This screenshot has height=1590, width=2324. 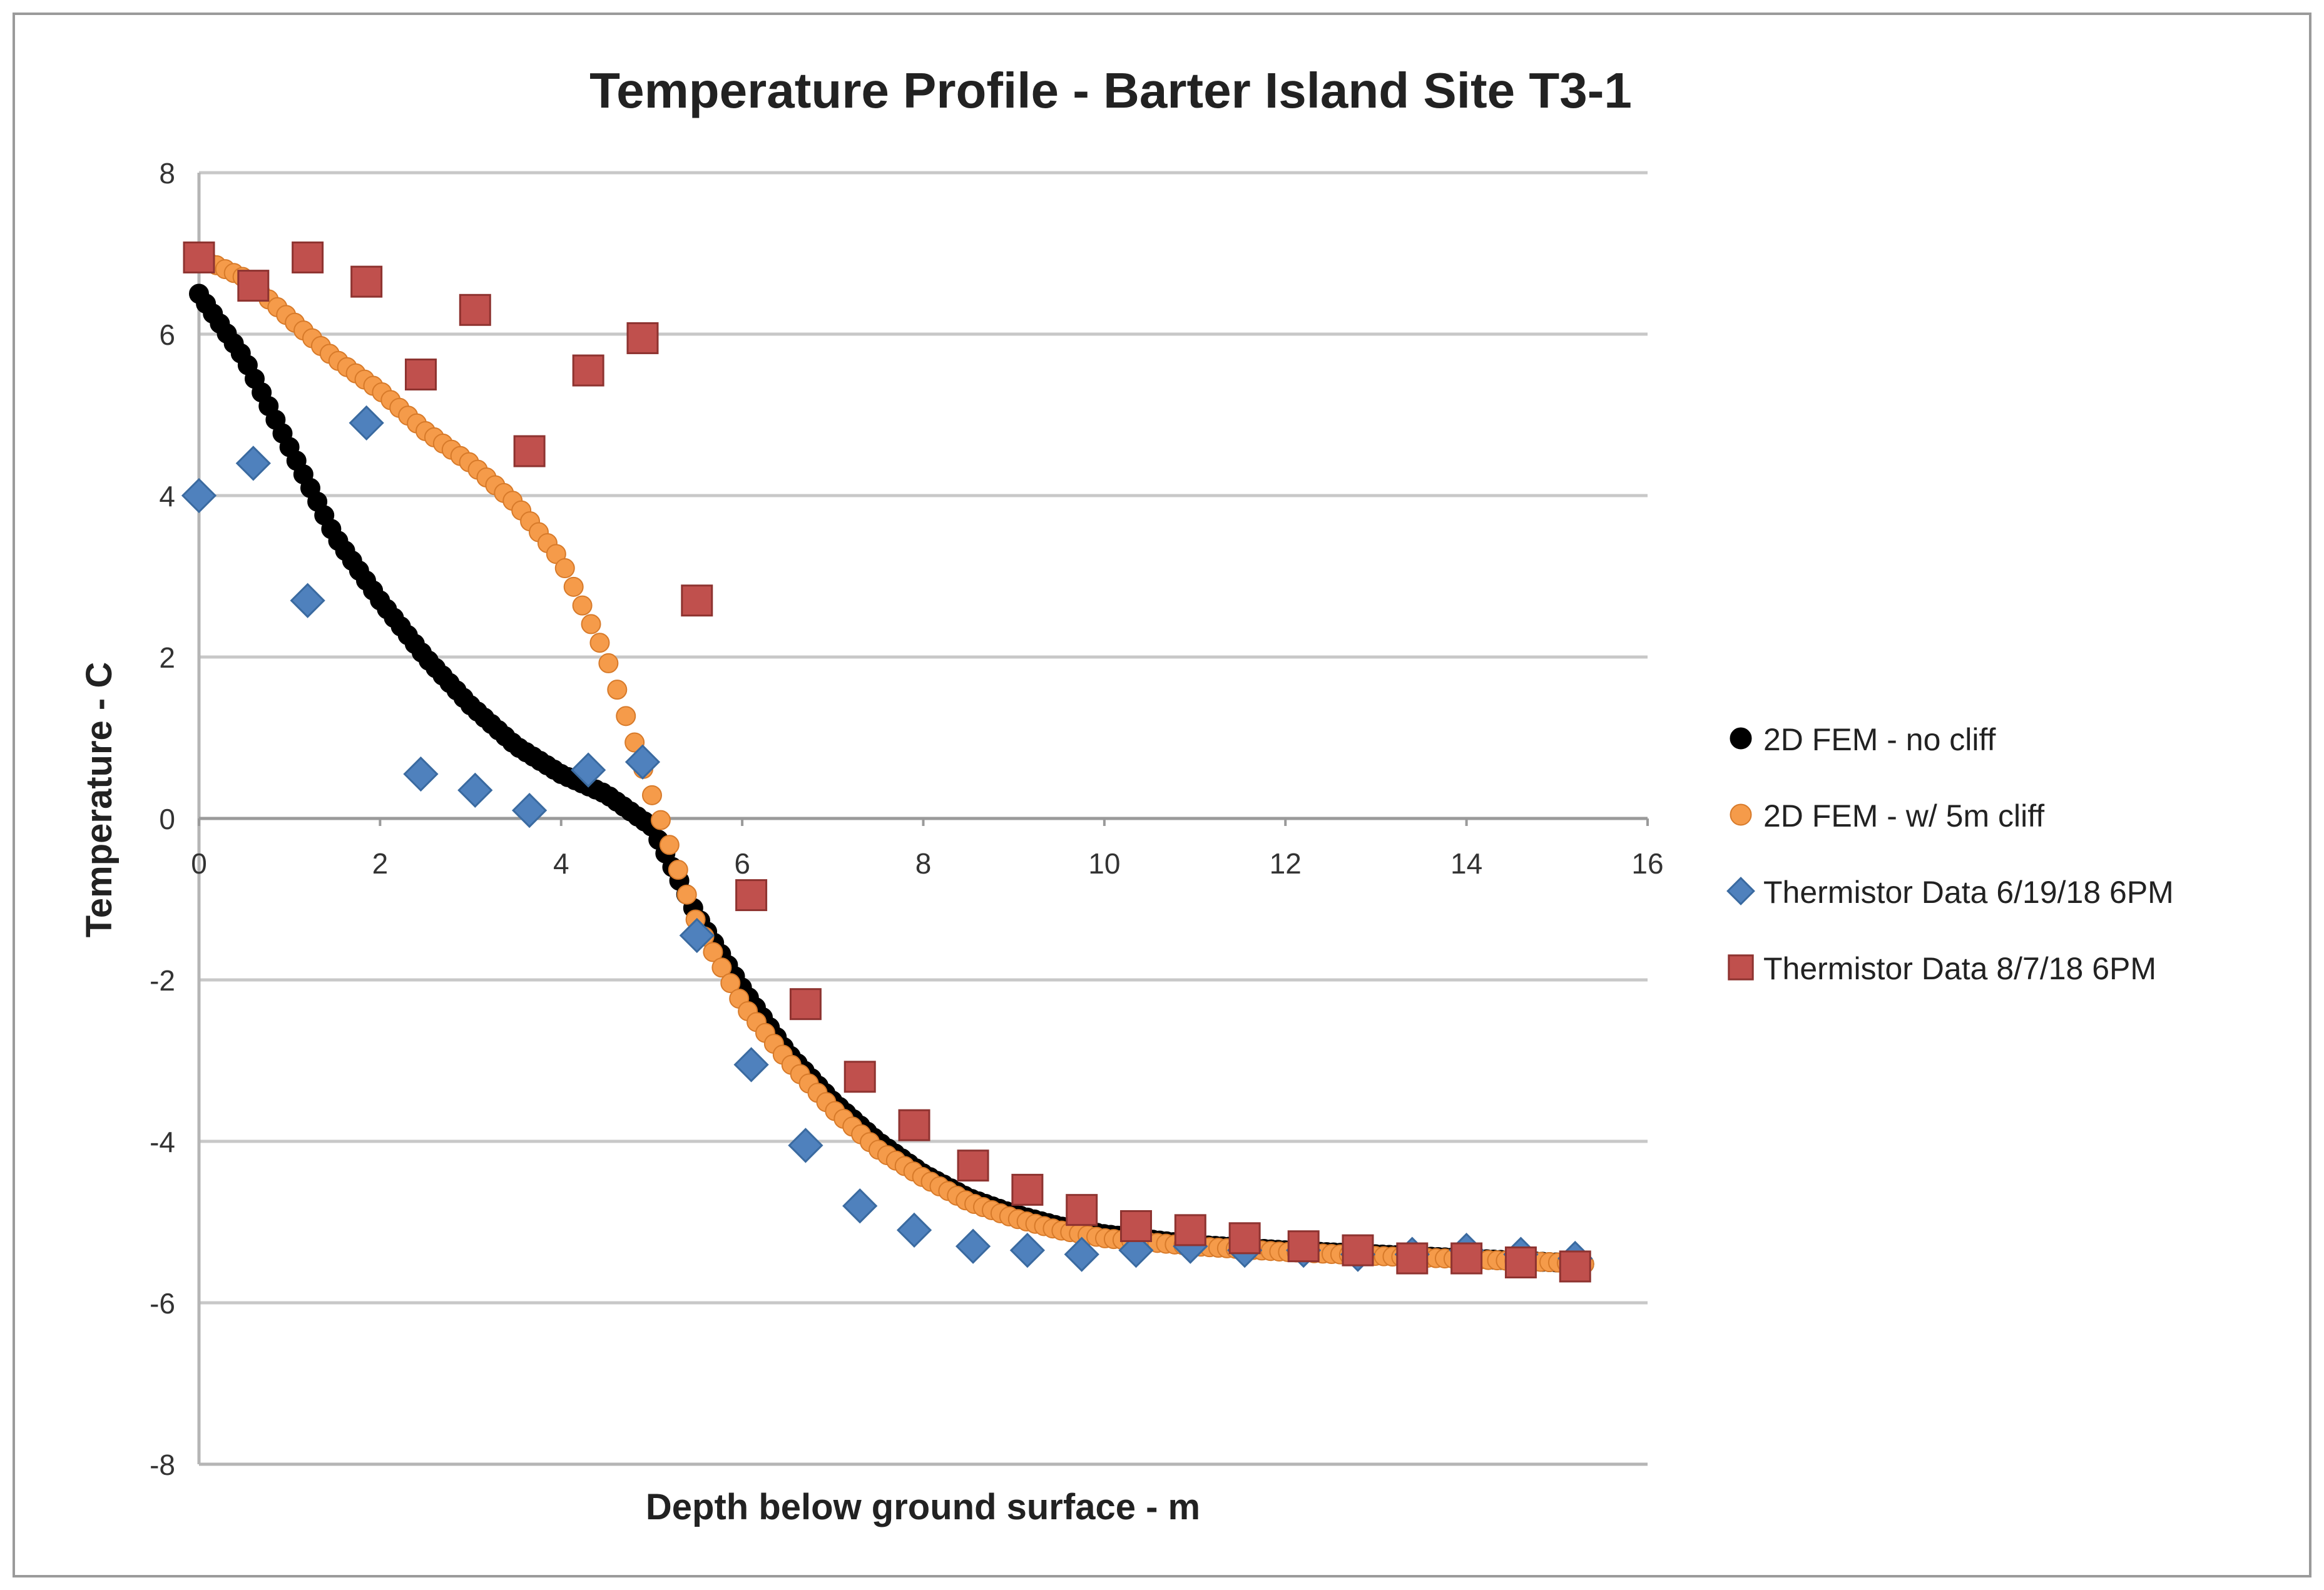 What do you see at coordinates (99, 799) in the screenshot?
I see `y-axis-title: Temperature - C` at bounding box center [99, 799].